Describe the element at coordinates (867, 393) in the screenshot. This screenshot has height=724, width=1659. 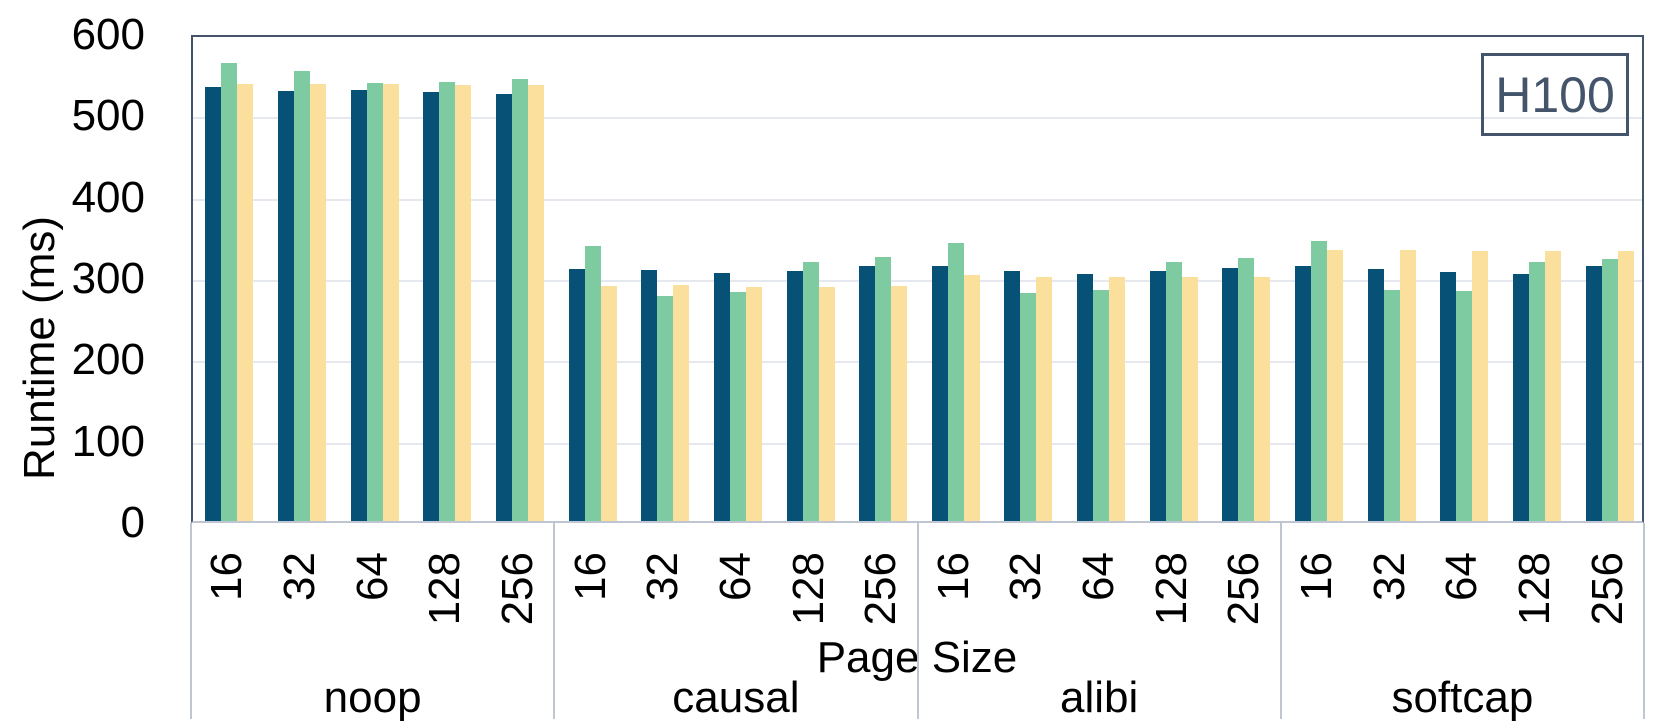
I see `bar-causal-256-series-dark-blue` at that location.